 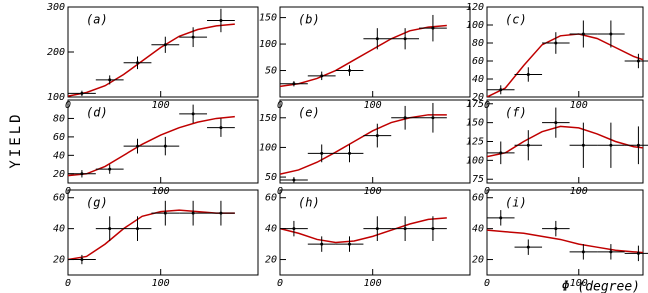 I want to click on panel-label: (h), so click(x=309, y=203).